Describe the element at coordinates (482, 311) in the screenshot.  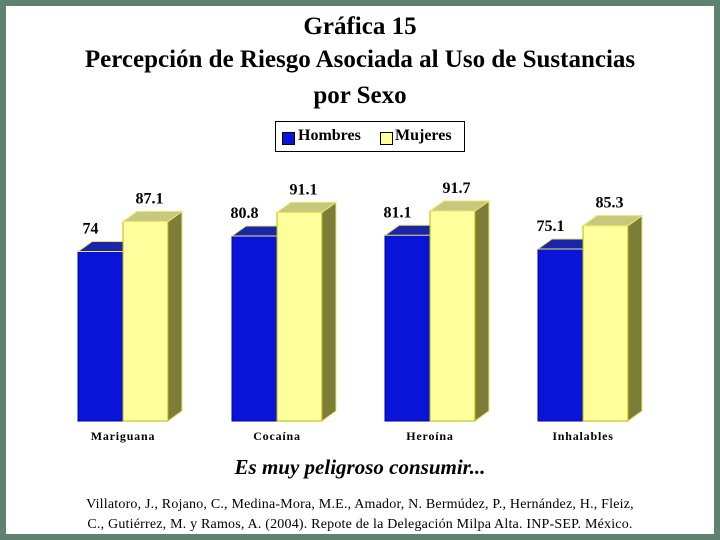
I see `bar-side-heroína-mujeres` at that location.